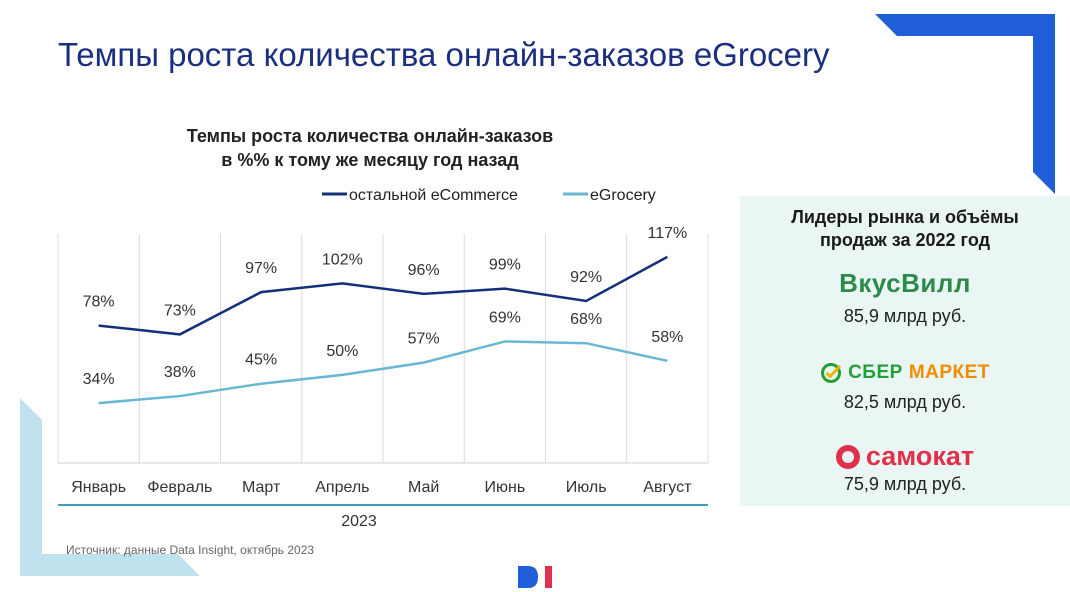 This screenshot has width=1070, height=592. I want to click on data-label: 57%, so click(424, 339).